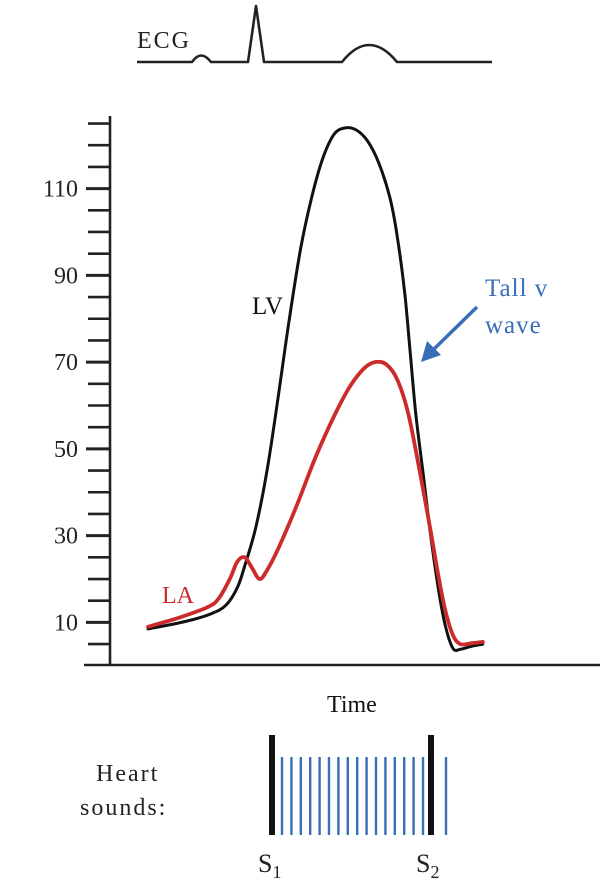 This screenshot has height=881, width=607. I want to click on annotation-line-2: wave, so click(513, 325).